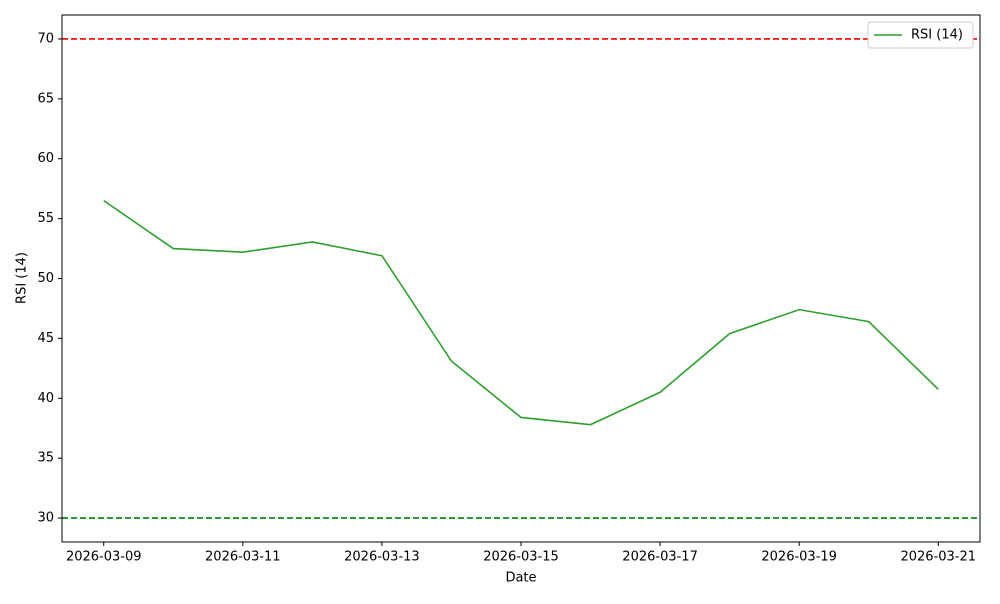 The height and width of the screenshot is (604, 1000). What do you see at coordinates (45, 398) in the screenshot?
I see `y-tick-label: 40` at bounding box center [45, 398].